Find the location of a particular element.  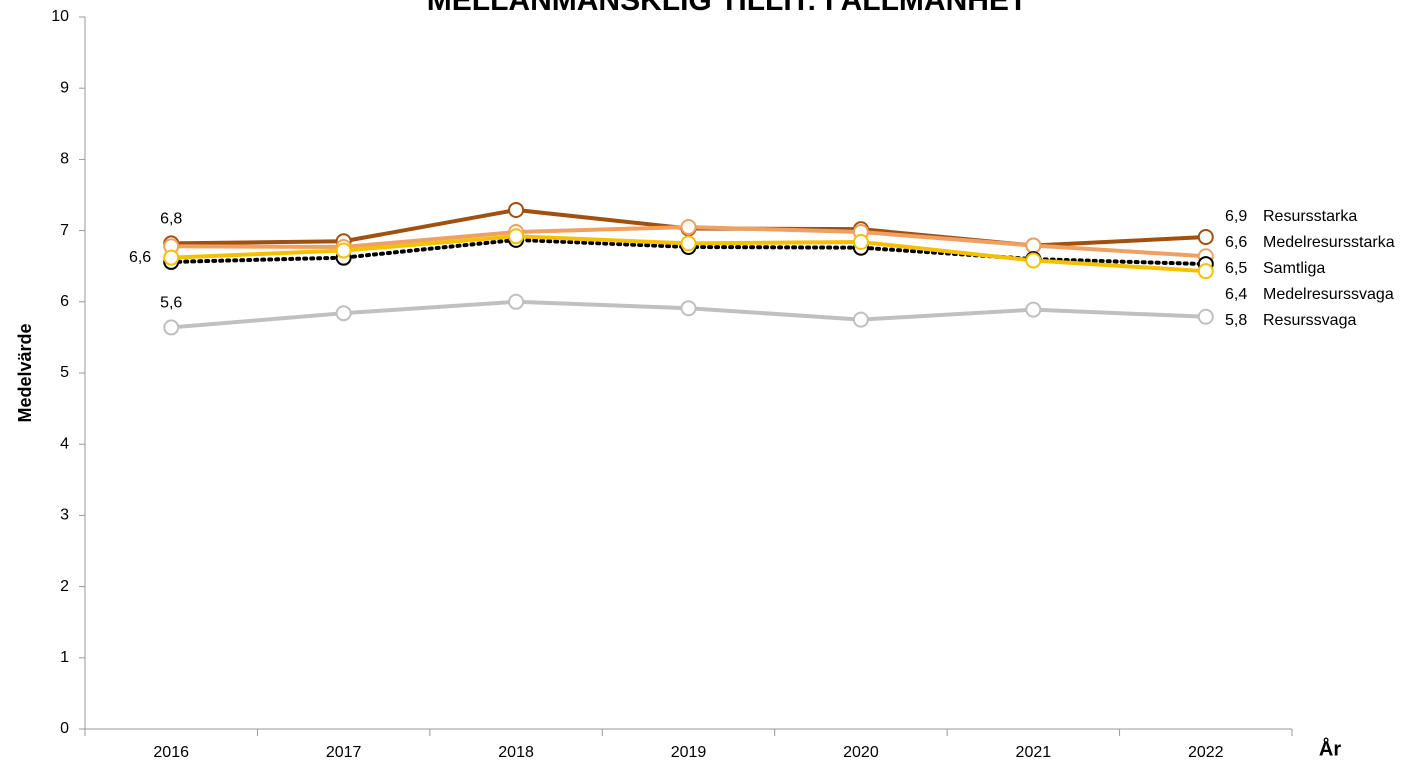

data-label: 6,9 is located at coordinates (1236, 216).